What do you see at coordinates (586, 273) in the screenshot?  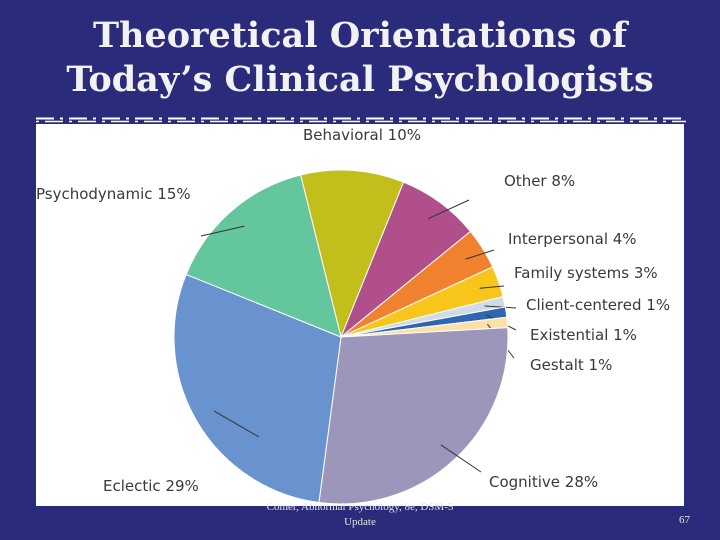 I see `pie-slice-label-3: Family systems 3%` at bounding box center [586, 273].